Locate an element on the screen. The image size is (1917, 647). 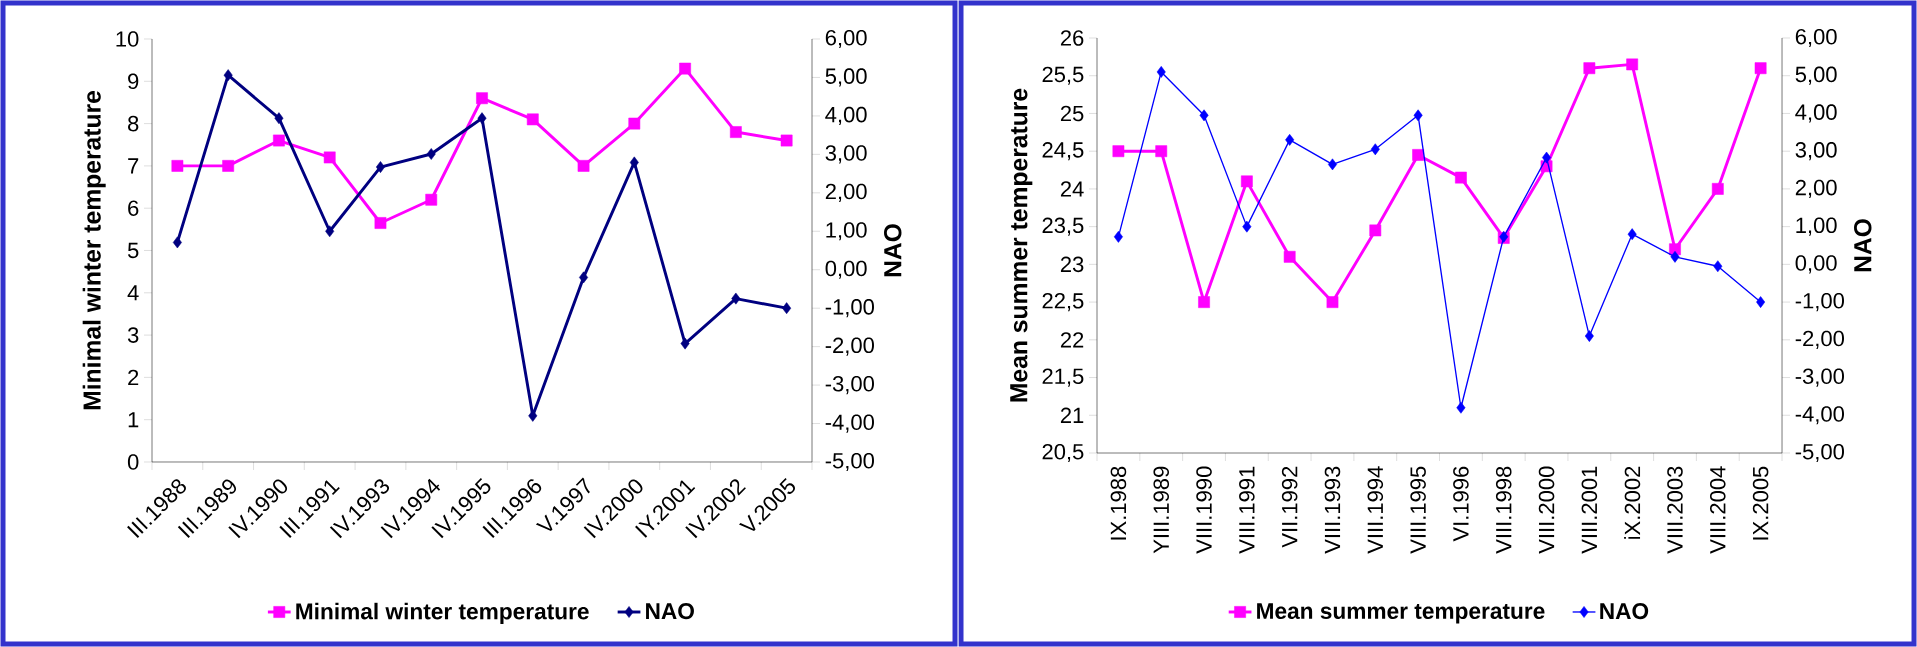
legend-label: Mean summer temperature is located at coordinates (1401, 613).